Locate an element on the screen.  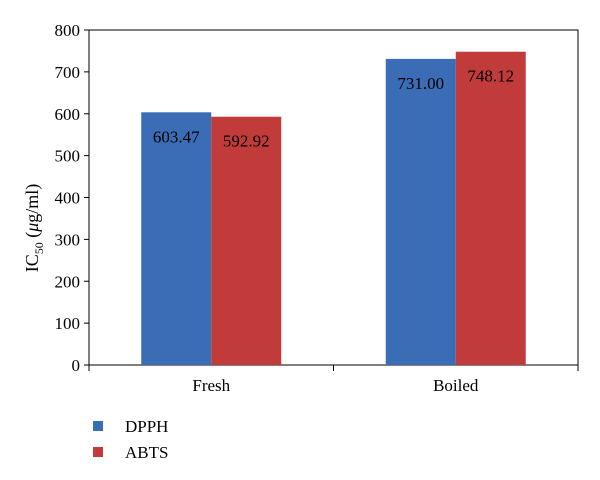
bar-dpph-boiled is located at coordinates (420, 212).